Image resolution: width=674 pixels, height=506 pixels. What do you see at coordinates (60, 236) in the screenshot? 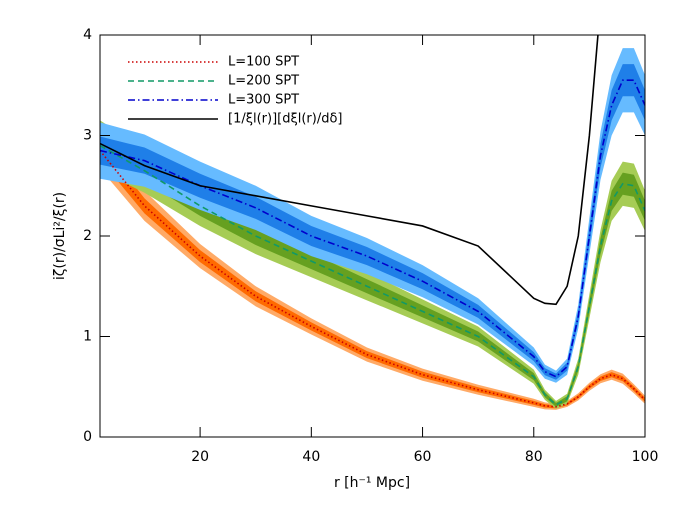
I see `y-axis-label: iζ(r)/σLi²/ξ(r)` at bounding box center [60, 236].